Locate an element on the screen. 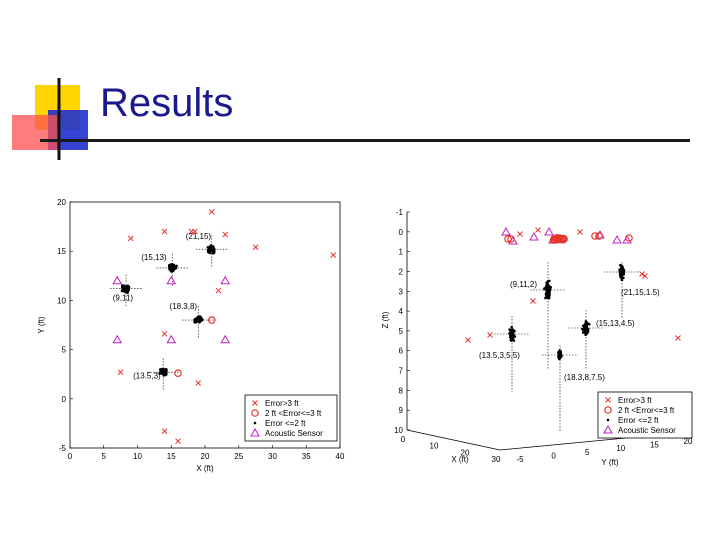 The image size is (720, 540). title-rule is located at coordinates (365, 140).